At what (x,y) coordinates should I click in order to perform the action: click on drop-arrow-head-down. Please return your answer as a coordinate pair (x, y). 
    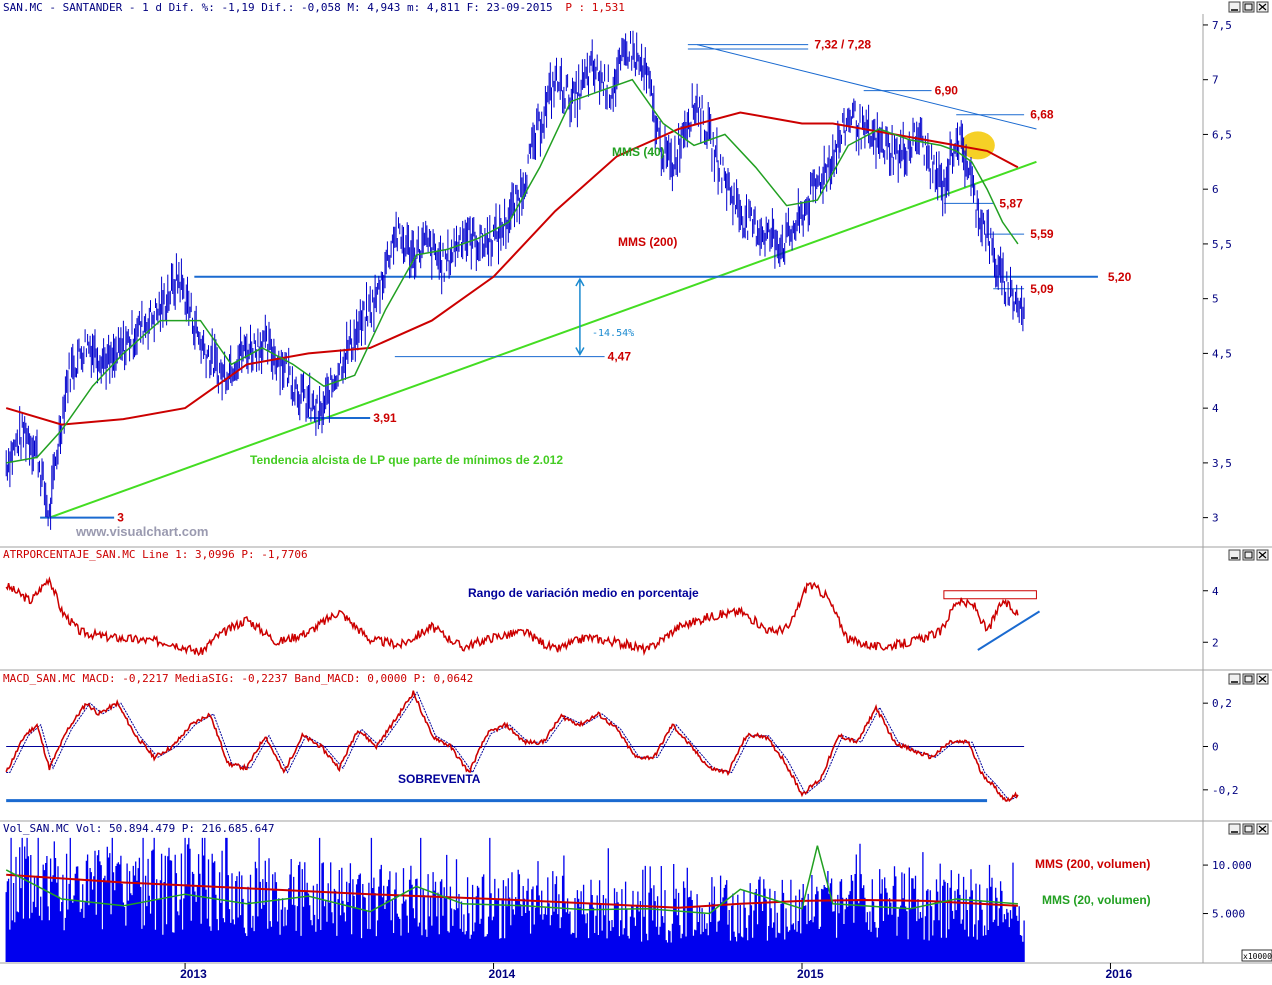
    Looking at the image, I should click on (580, 352).